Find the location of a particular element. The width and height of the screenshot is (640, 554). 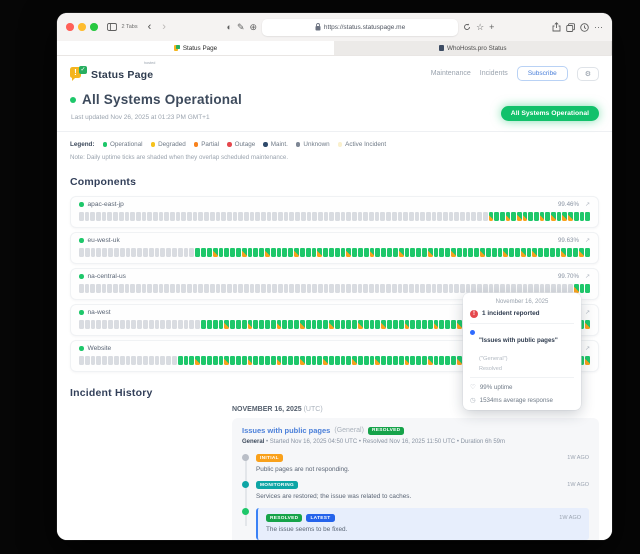

uptime-tick-row is located at coordinates (334, 216).